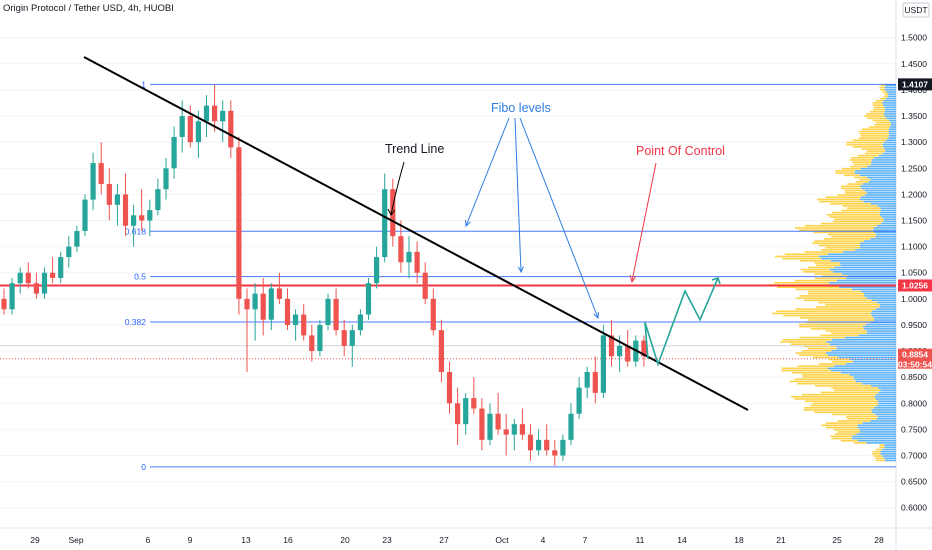 Image resolution: width=932 pixels, height=550 pixels. I want to click on fib-top-price-badge-text: 1.4107, so click(915, 84).